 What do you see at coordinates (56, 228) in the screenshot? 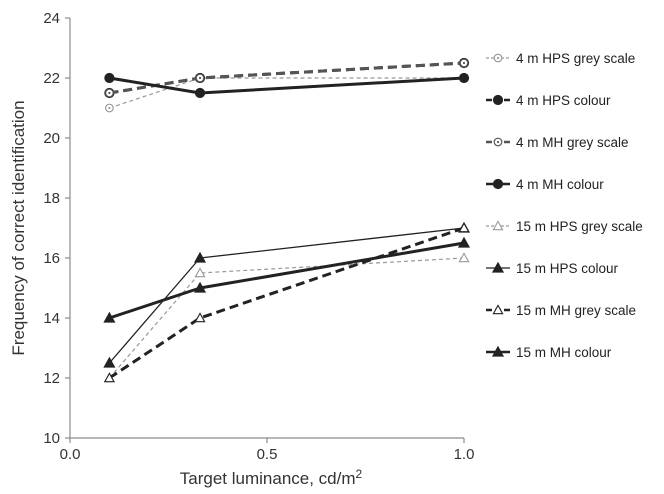
I see `y-ticks: 10 12 14 16 18 20 22 24` at bounding box center [56, 228].